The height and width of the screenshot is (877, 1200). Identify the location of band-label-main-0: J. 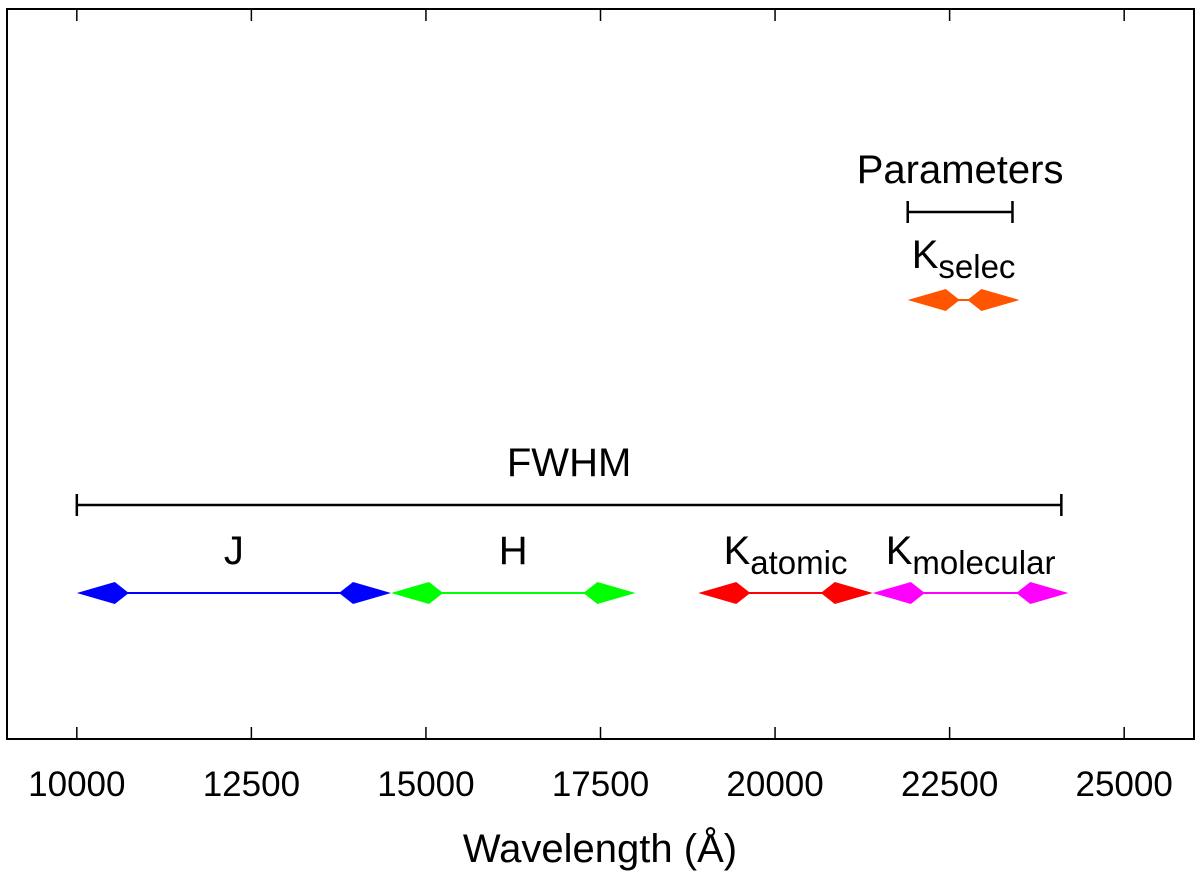
(234, 551).